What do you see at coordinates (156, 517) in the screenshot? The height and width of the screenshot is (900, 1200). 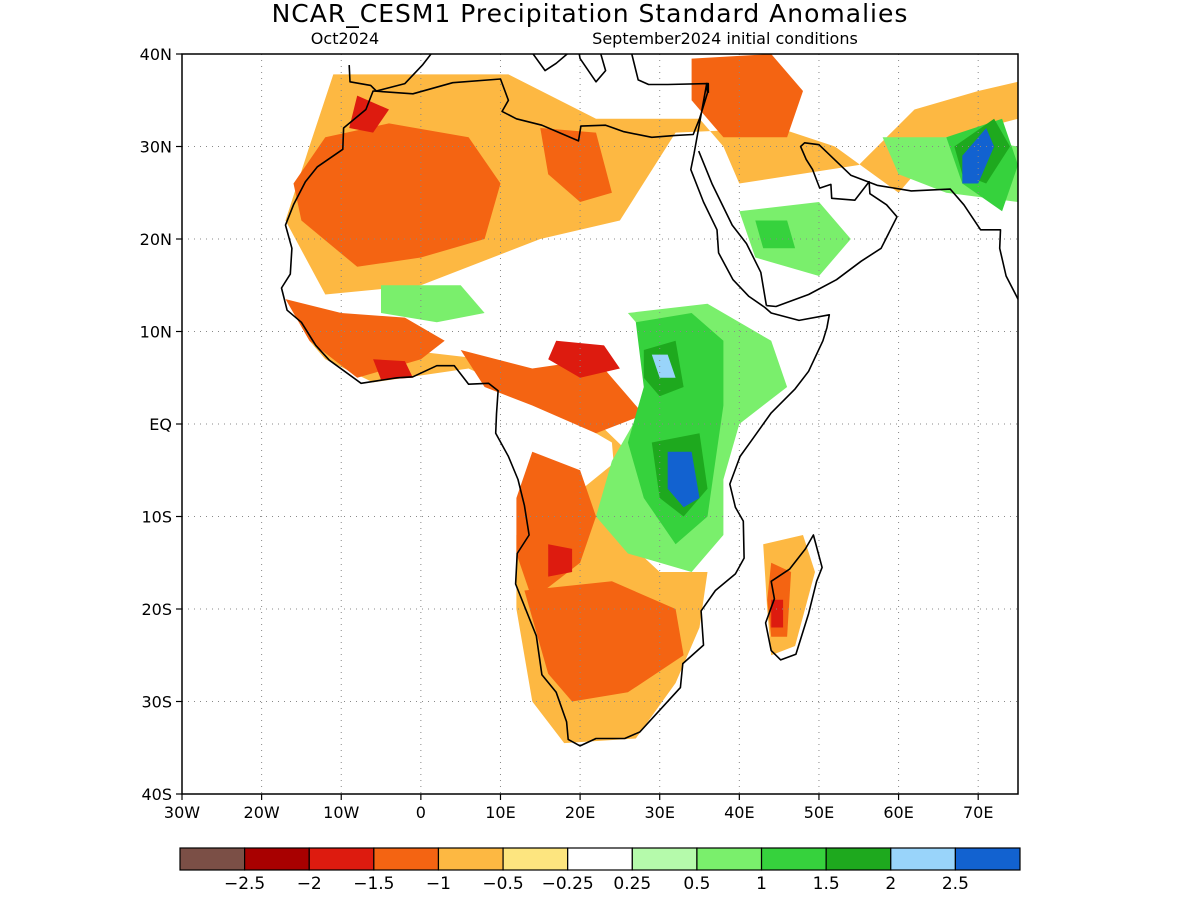 I see `lat-tick-label: 10S` at bounding box center [156, 517].